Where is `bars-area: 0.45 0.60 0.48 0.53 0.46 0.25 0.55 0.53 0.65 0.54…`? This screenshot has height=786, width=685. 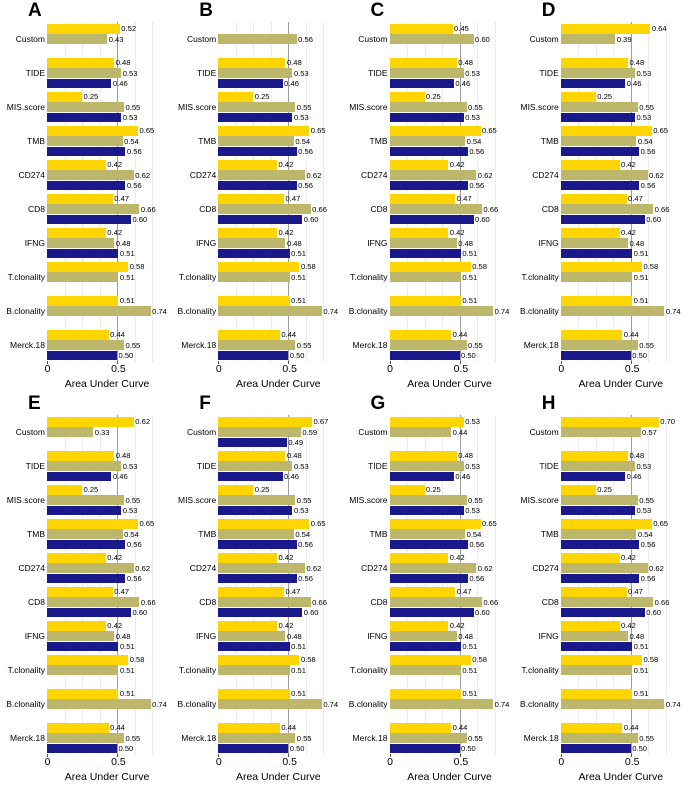 bars-area: 0.45 0.60 0.48 0.53 0.46 0.25 0.55 0.53 0.65 0.54… is located at coordinates (449, 192).